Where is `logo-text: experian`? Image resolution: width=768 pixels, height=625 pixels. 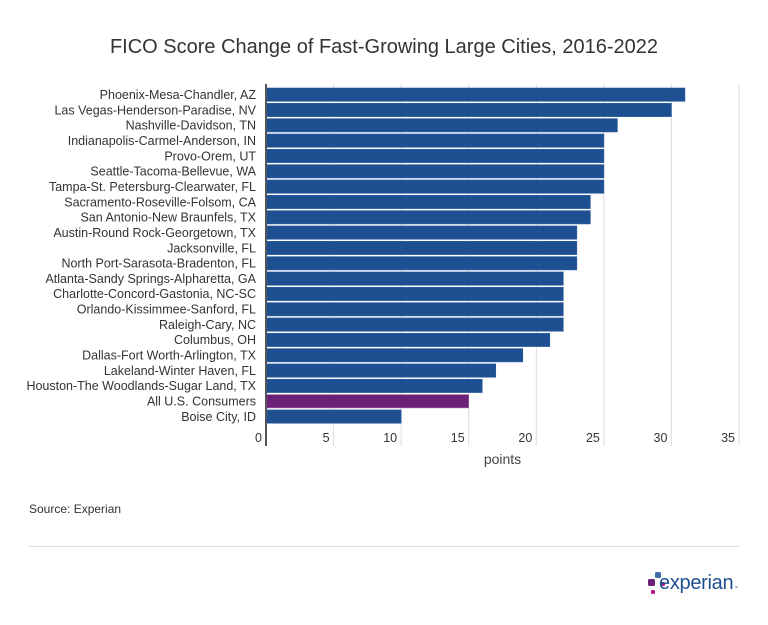 logo-text: experian is located at coordinates (696, 583).